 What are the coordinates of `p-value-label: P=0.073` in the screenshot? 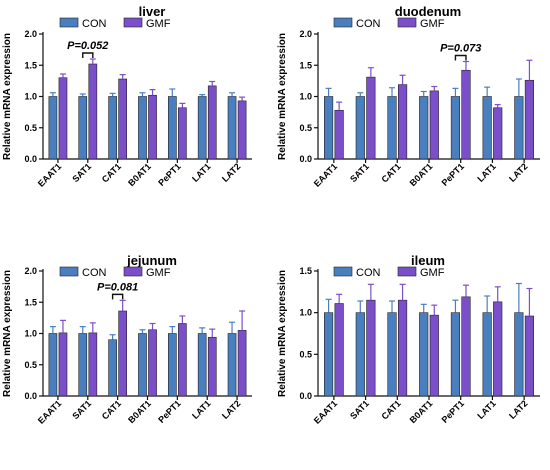 It's located at (460, 49).